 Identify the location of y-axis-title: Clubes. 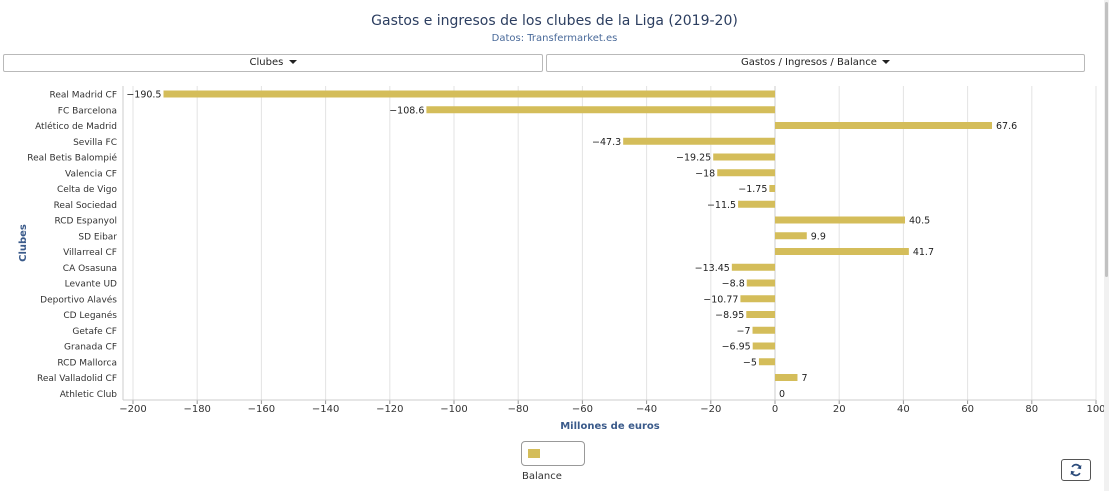
(23, 243).